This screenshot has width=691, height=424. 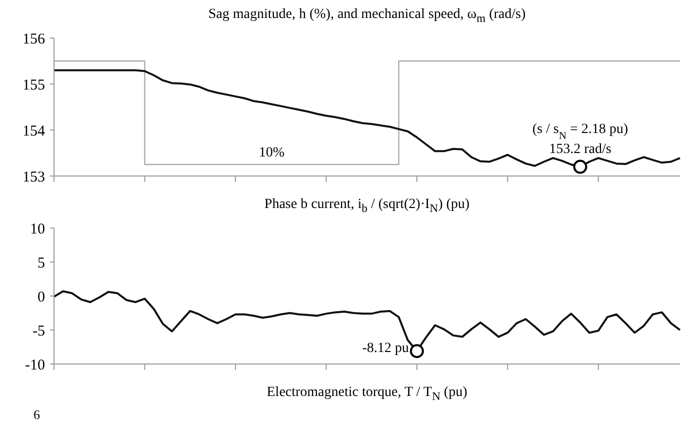 I want to click on y-tick-label: -10, so click(x=35, y=365).